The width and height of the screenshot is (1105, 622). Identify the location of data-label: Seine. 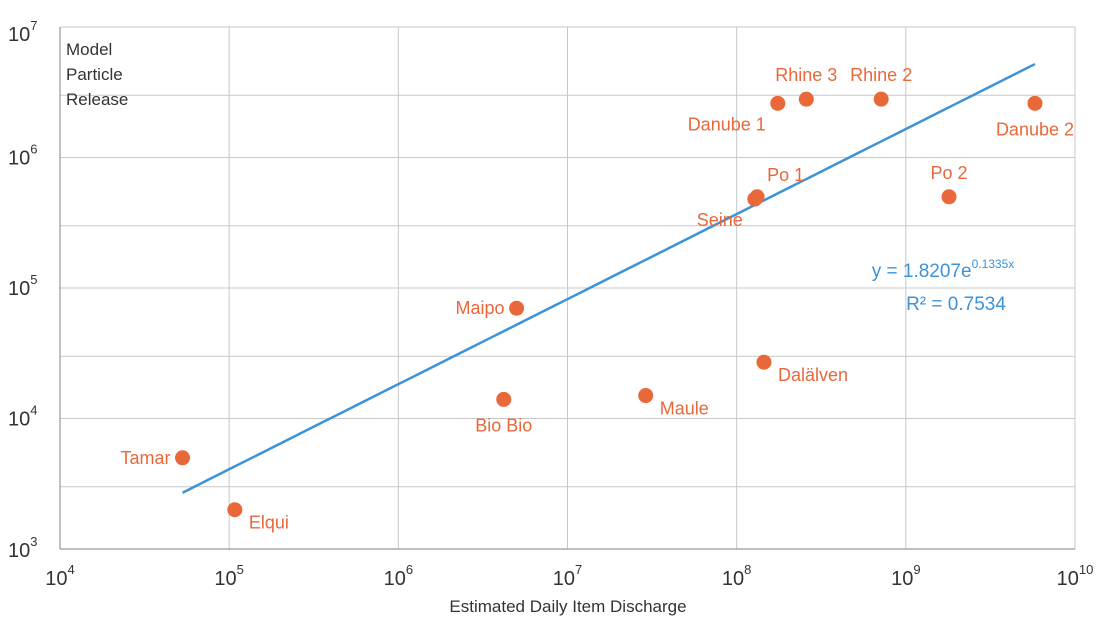
(720, 220).